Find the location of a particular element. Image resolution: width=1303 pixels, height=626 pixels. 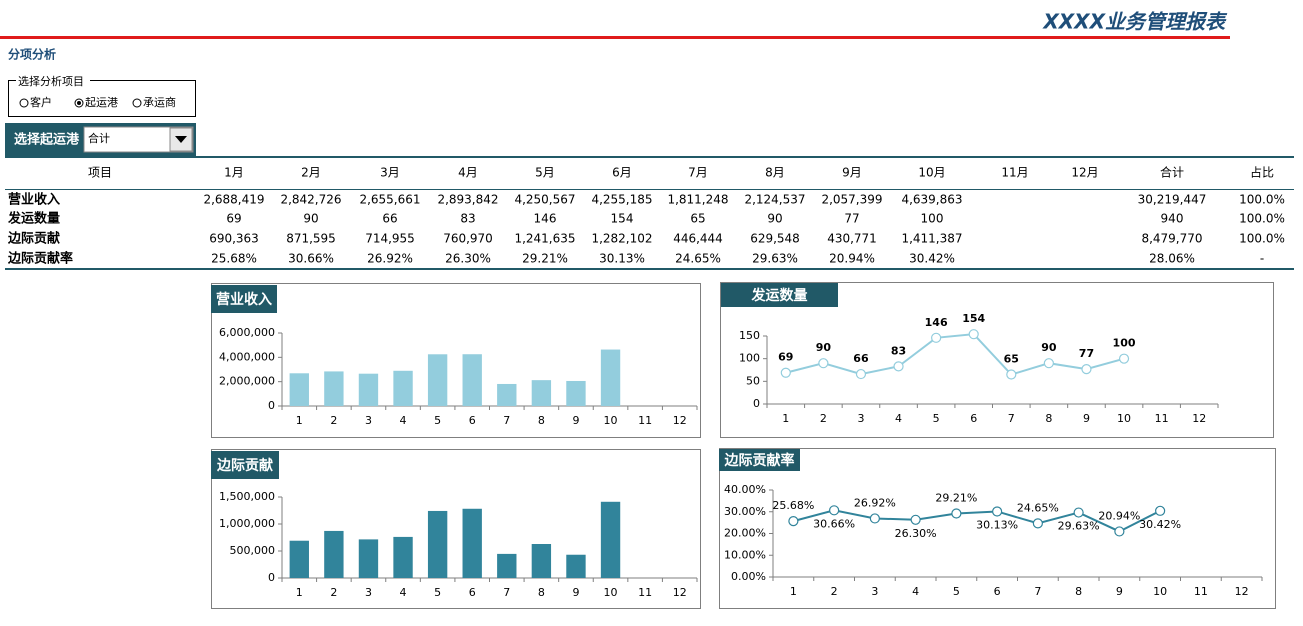

filter-value: 合计 is located at coordinates (99, 138).